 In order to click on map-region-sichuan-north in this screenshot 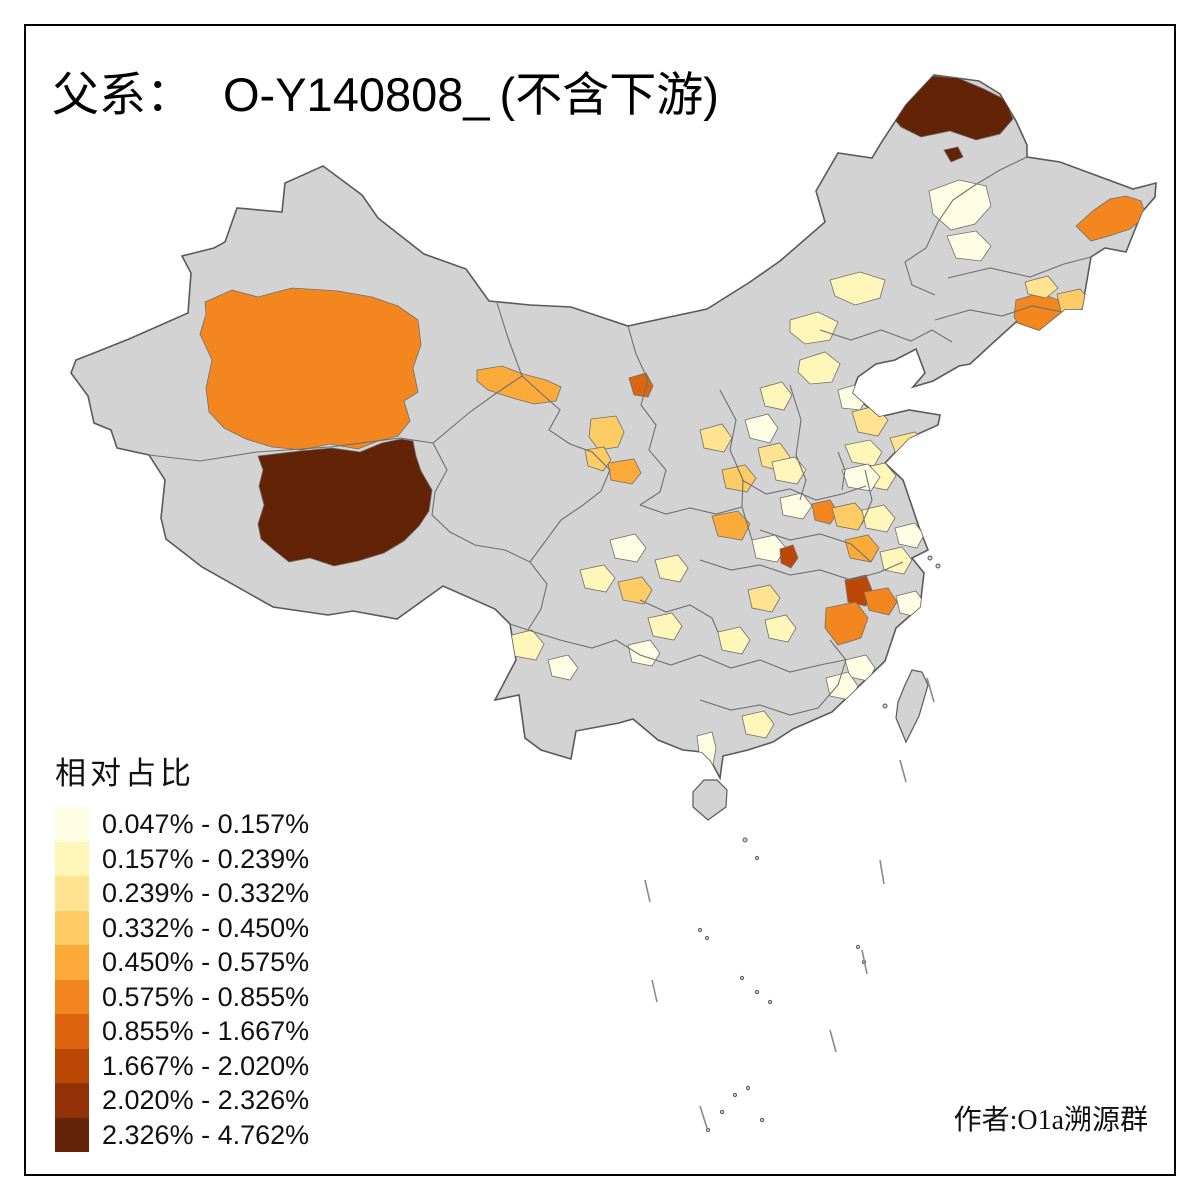, I will do `click(628, 548)`.